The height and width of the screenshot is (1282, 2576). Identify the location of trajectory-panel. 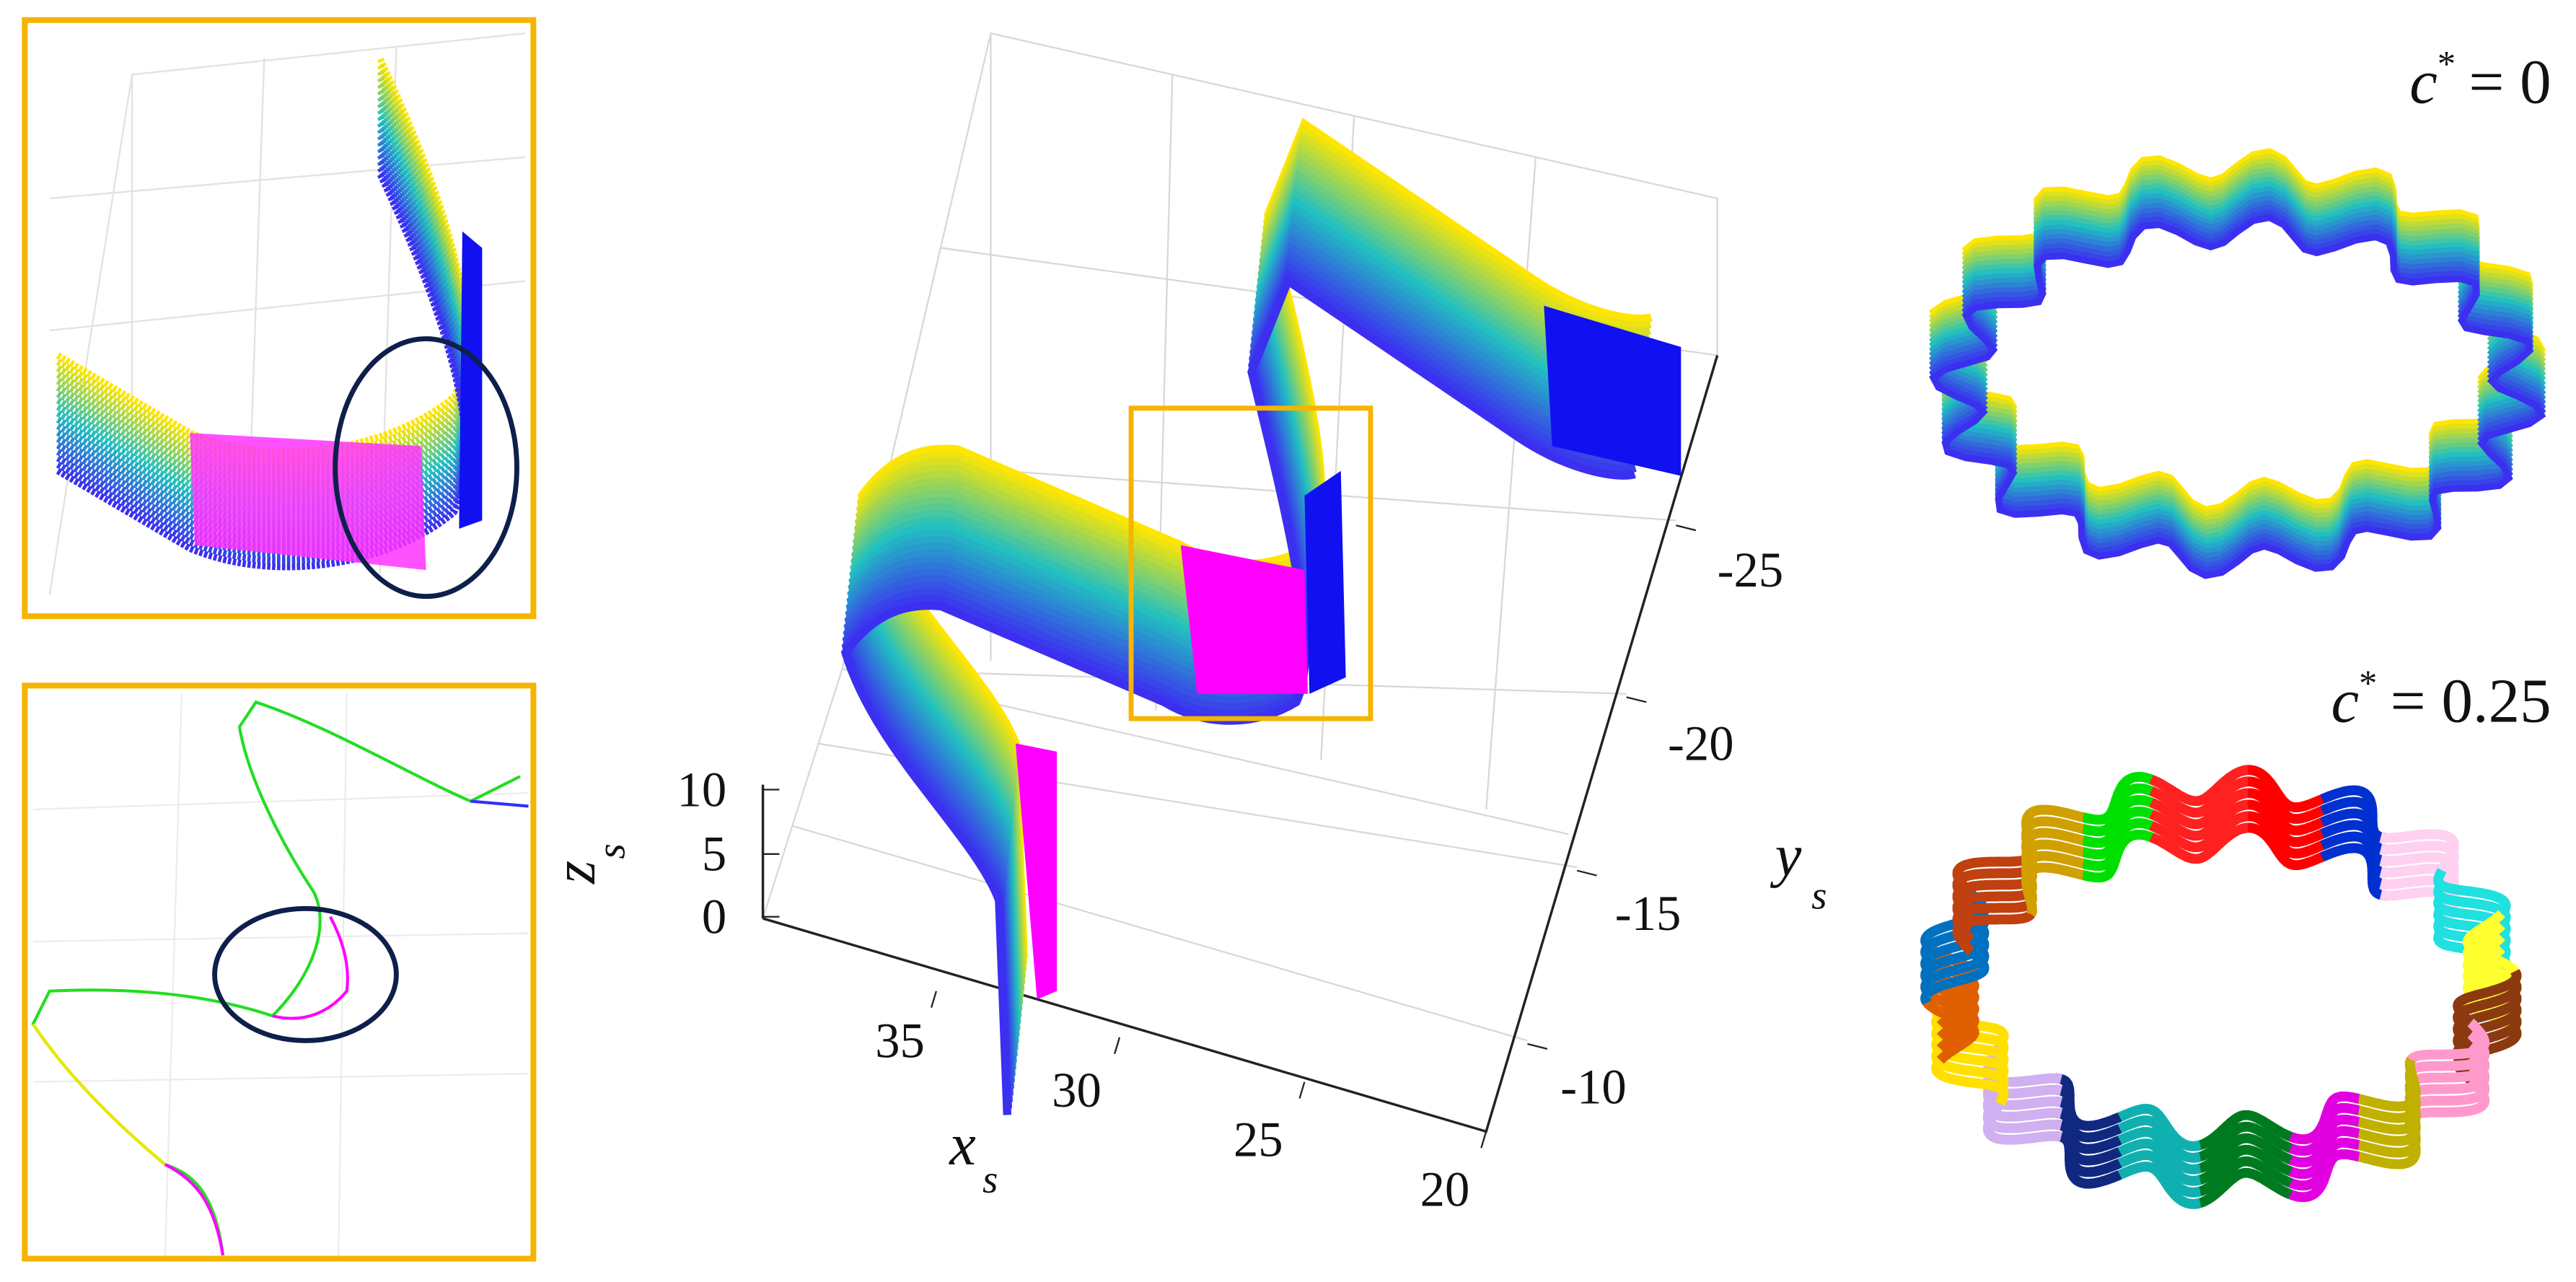
(279, 972).